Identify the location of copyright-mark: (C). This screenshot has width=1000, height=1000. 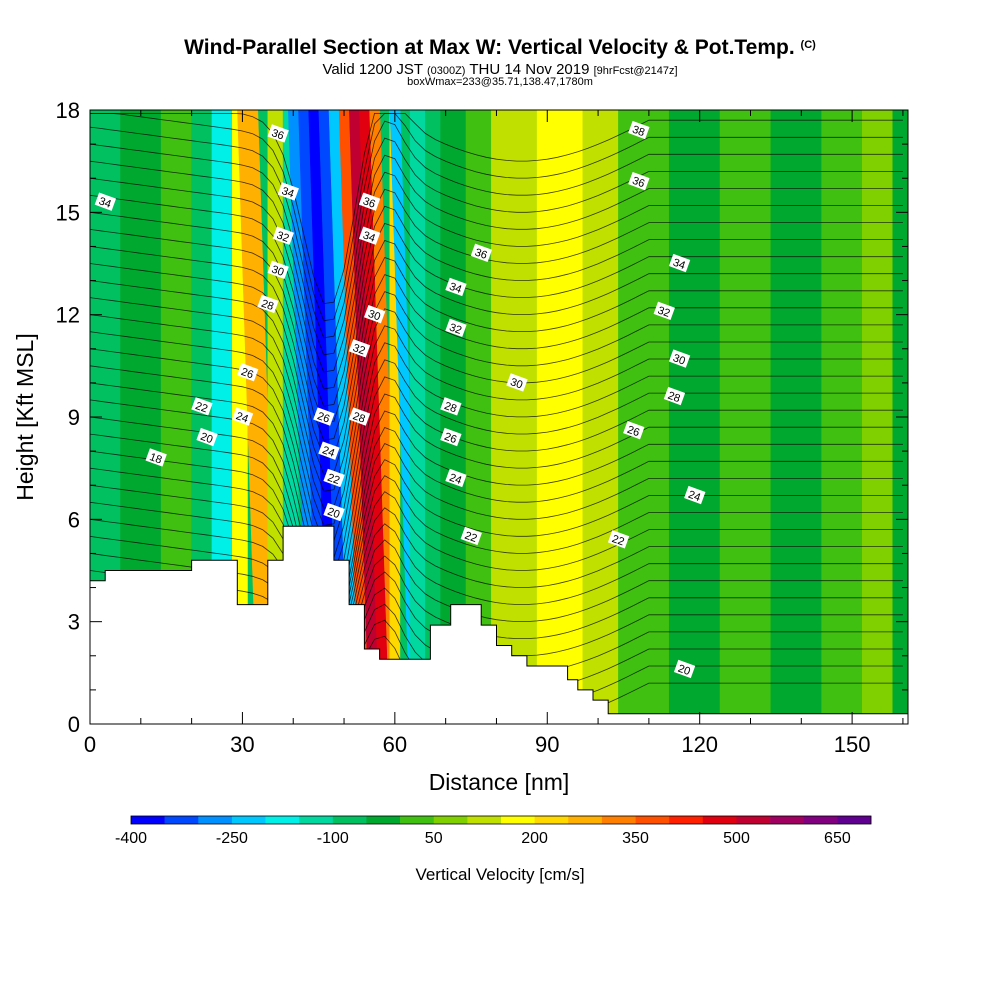
(808, 45).